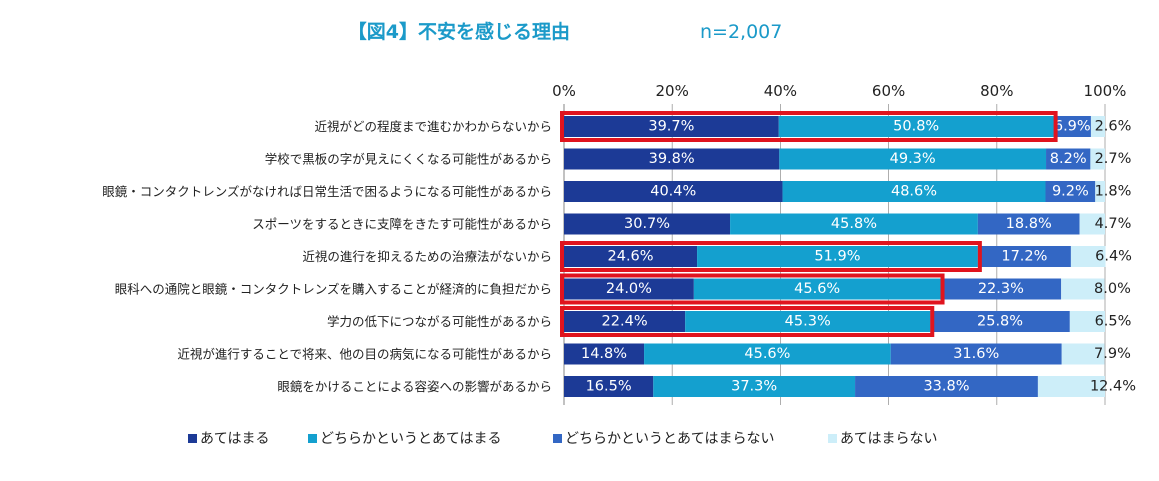 The image size is (1159, 481). I want to click on data-label: 39.7%, so click(671, 127).